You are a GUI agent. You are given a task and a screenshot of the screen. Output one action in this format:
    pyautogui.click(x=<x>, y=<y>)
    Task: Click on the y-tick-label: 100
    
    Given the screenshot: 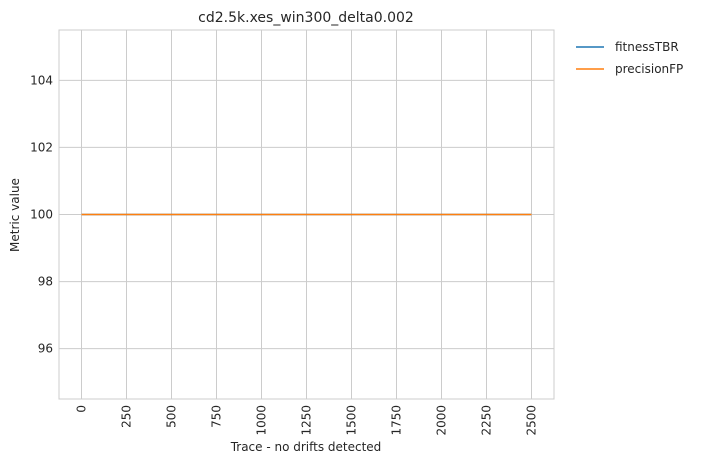 What is the action you would take?
    pyautogui.click(x=41, y=215)
    